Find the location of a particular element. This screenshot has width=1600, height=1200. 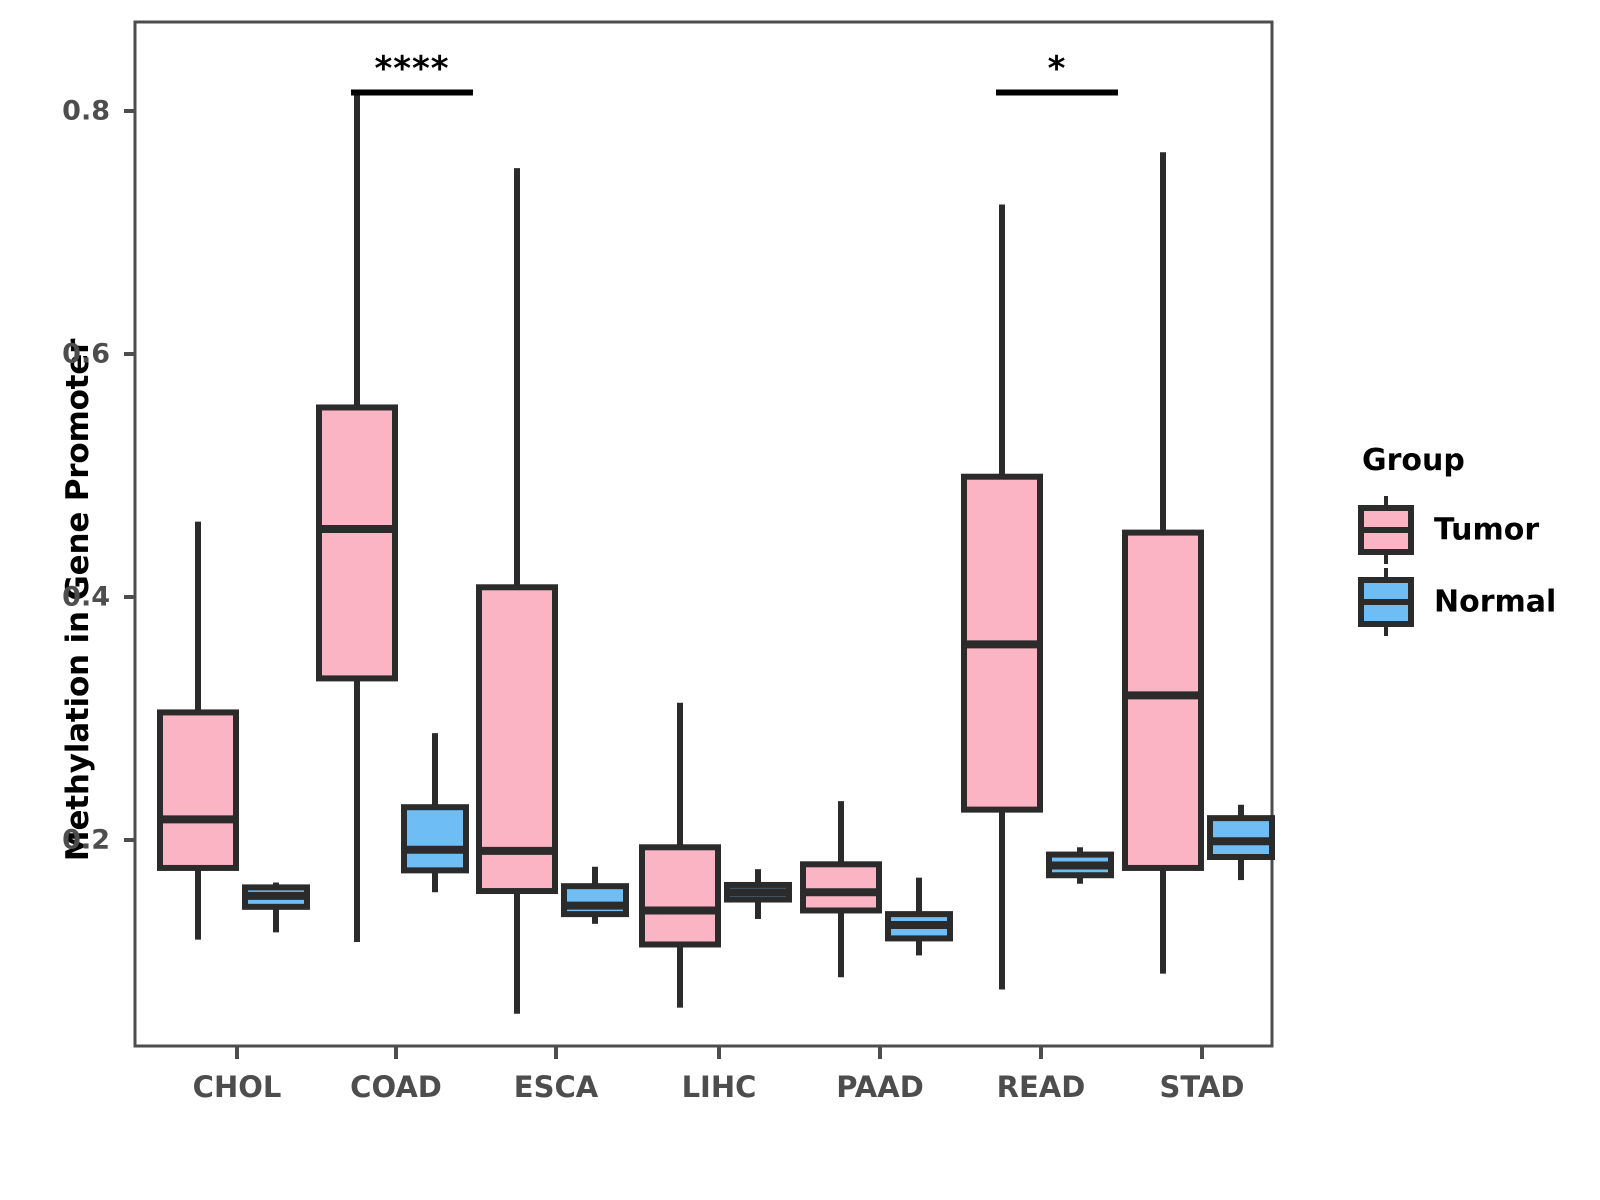

significance-label-coad: **** is located at coordinates (412, 68).